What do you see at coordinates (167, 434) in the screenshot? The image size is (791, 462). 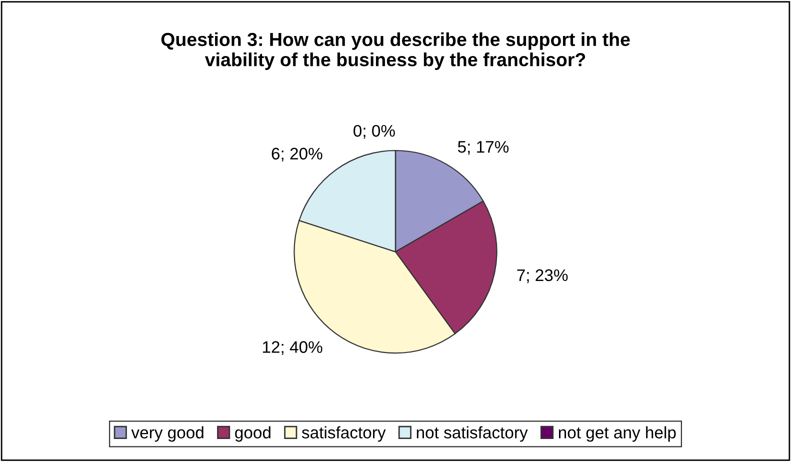 I see `legend-label: very good` at bounding box center [167, 434].